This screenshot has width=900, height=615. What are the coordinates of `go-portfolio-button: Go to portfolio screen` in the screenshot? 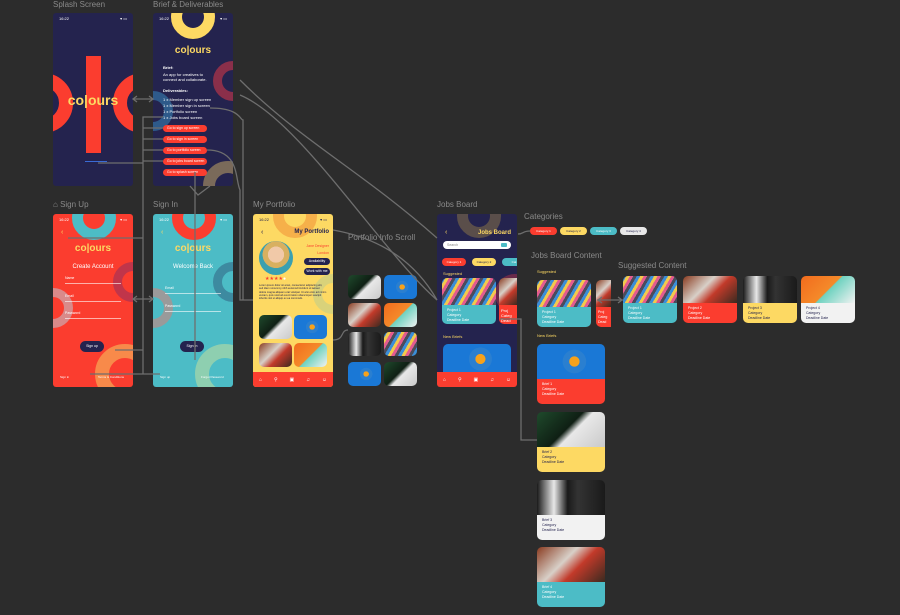 It's located at (185, 150).